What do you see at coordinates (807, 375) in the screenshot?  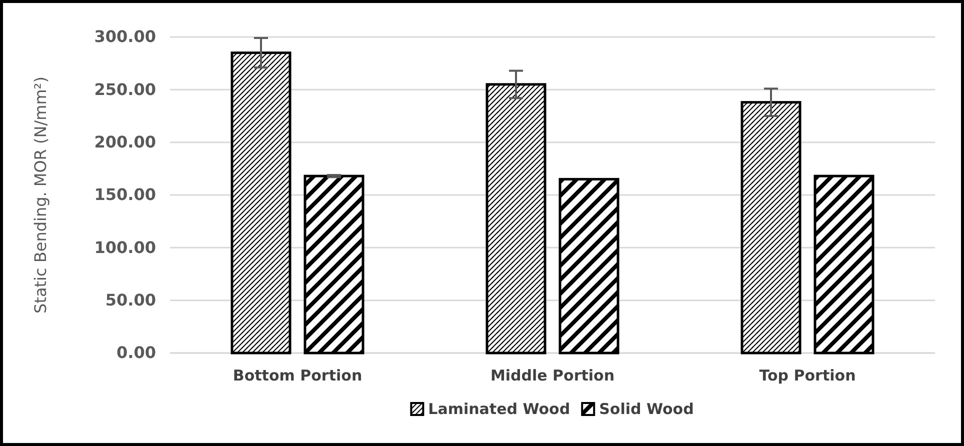 I see `x-tick-label: Top Portion` at bounding box center [807, 375].